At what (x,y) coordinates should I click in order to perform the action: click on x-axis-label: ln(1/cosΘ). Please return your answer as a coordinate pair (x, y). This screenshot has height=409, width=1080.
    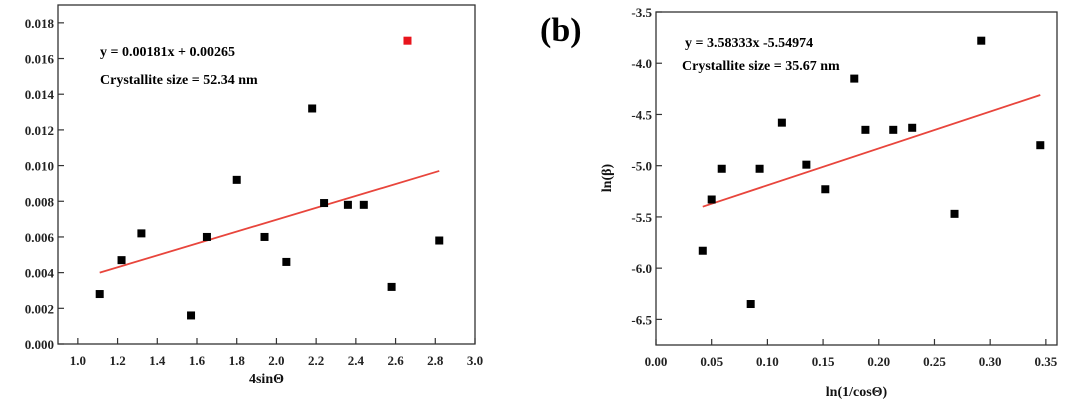
    Looking at the image, I should click on (857, 392).